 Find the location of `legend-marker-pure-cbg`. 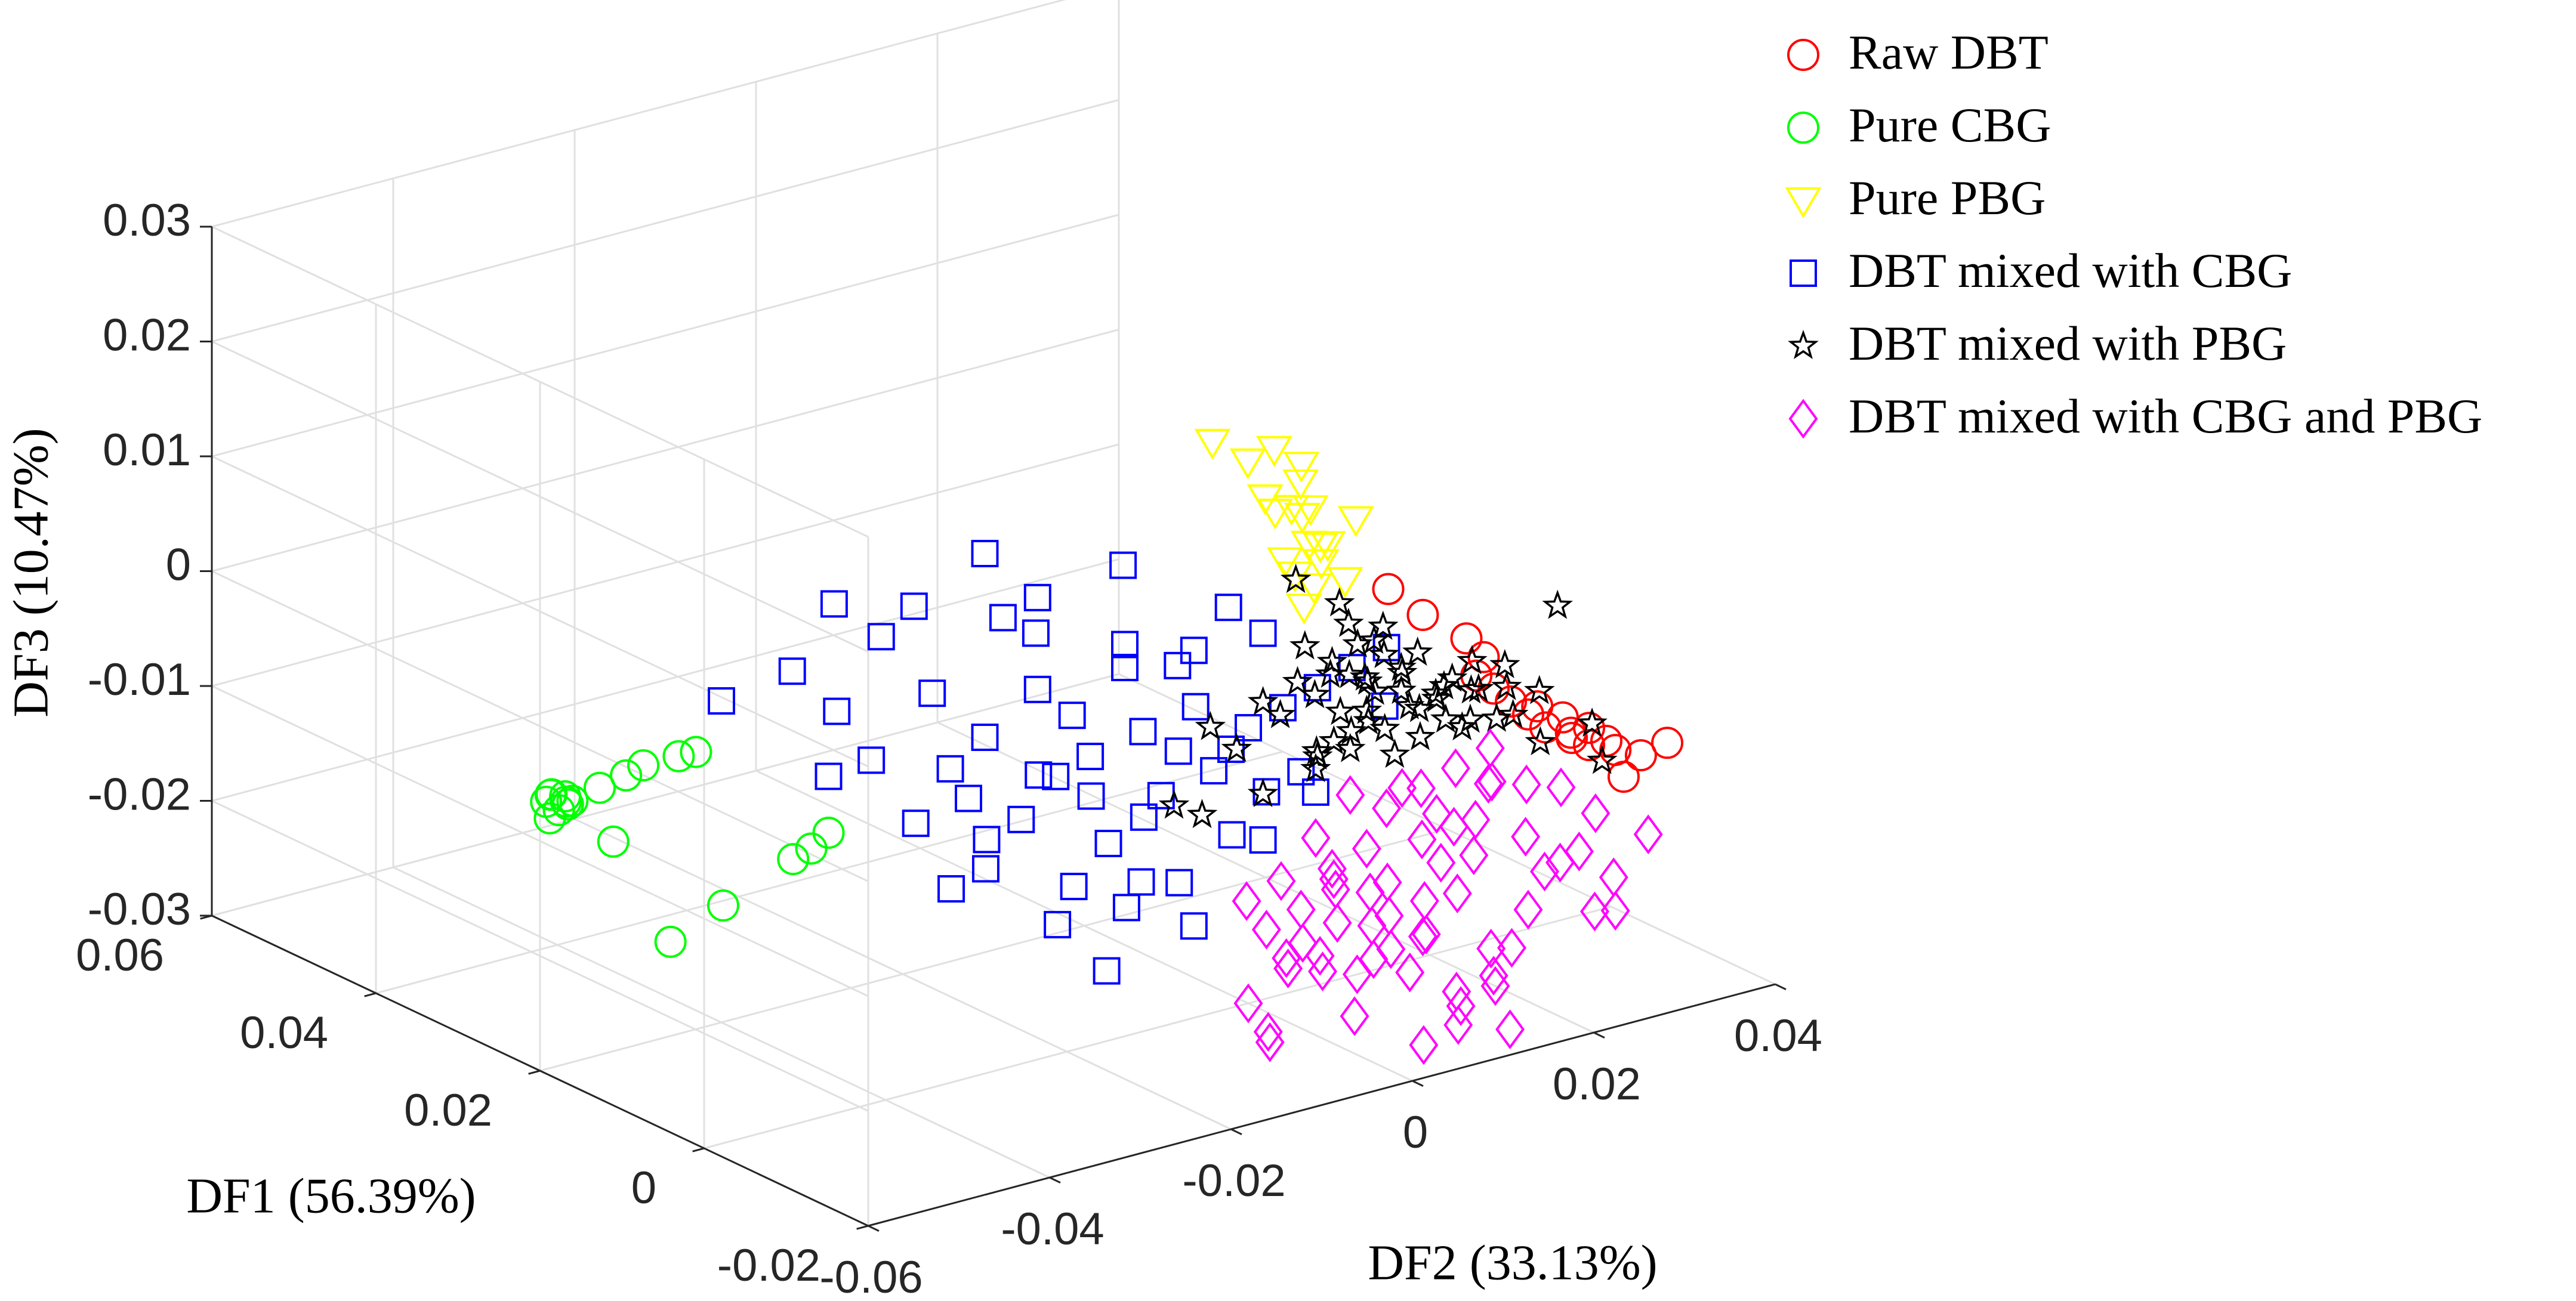

legend-marker-pure-cbg is located at coordinates (1803, 128).